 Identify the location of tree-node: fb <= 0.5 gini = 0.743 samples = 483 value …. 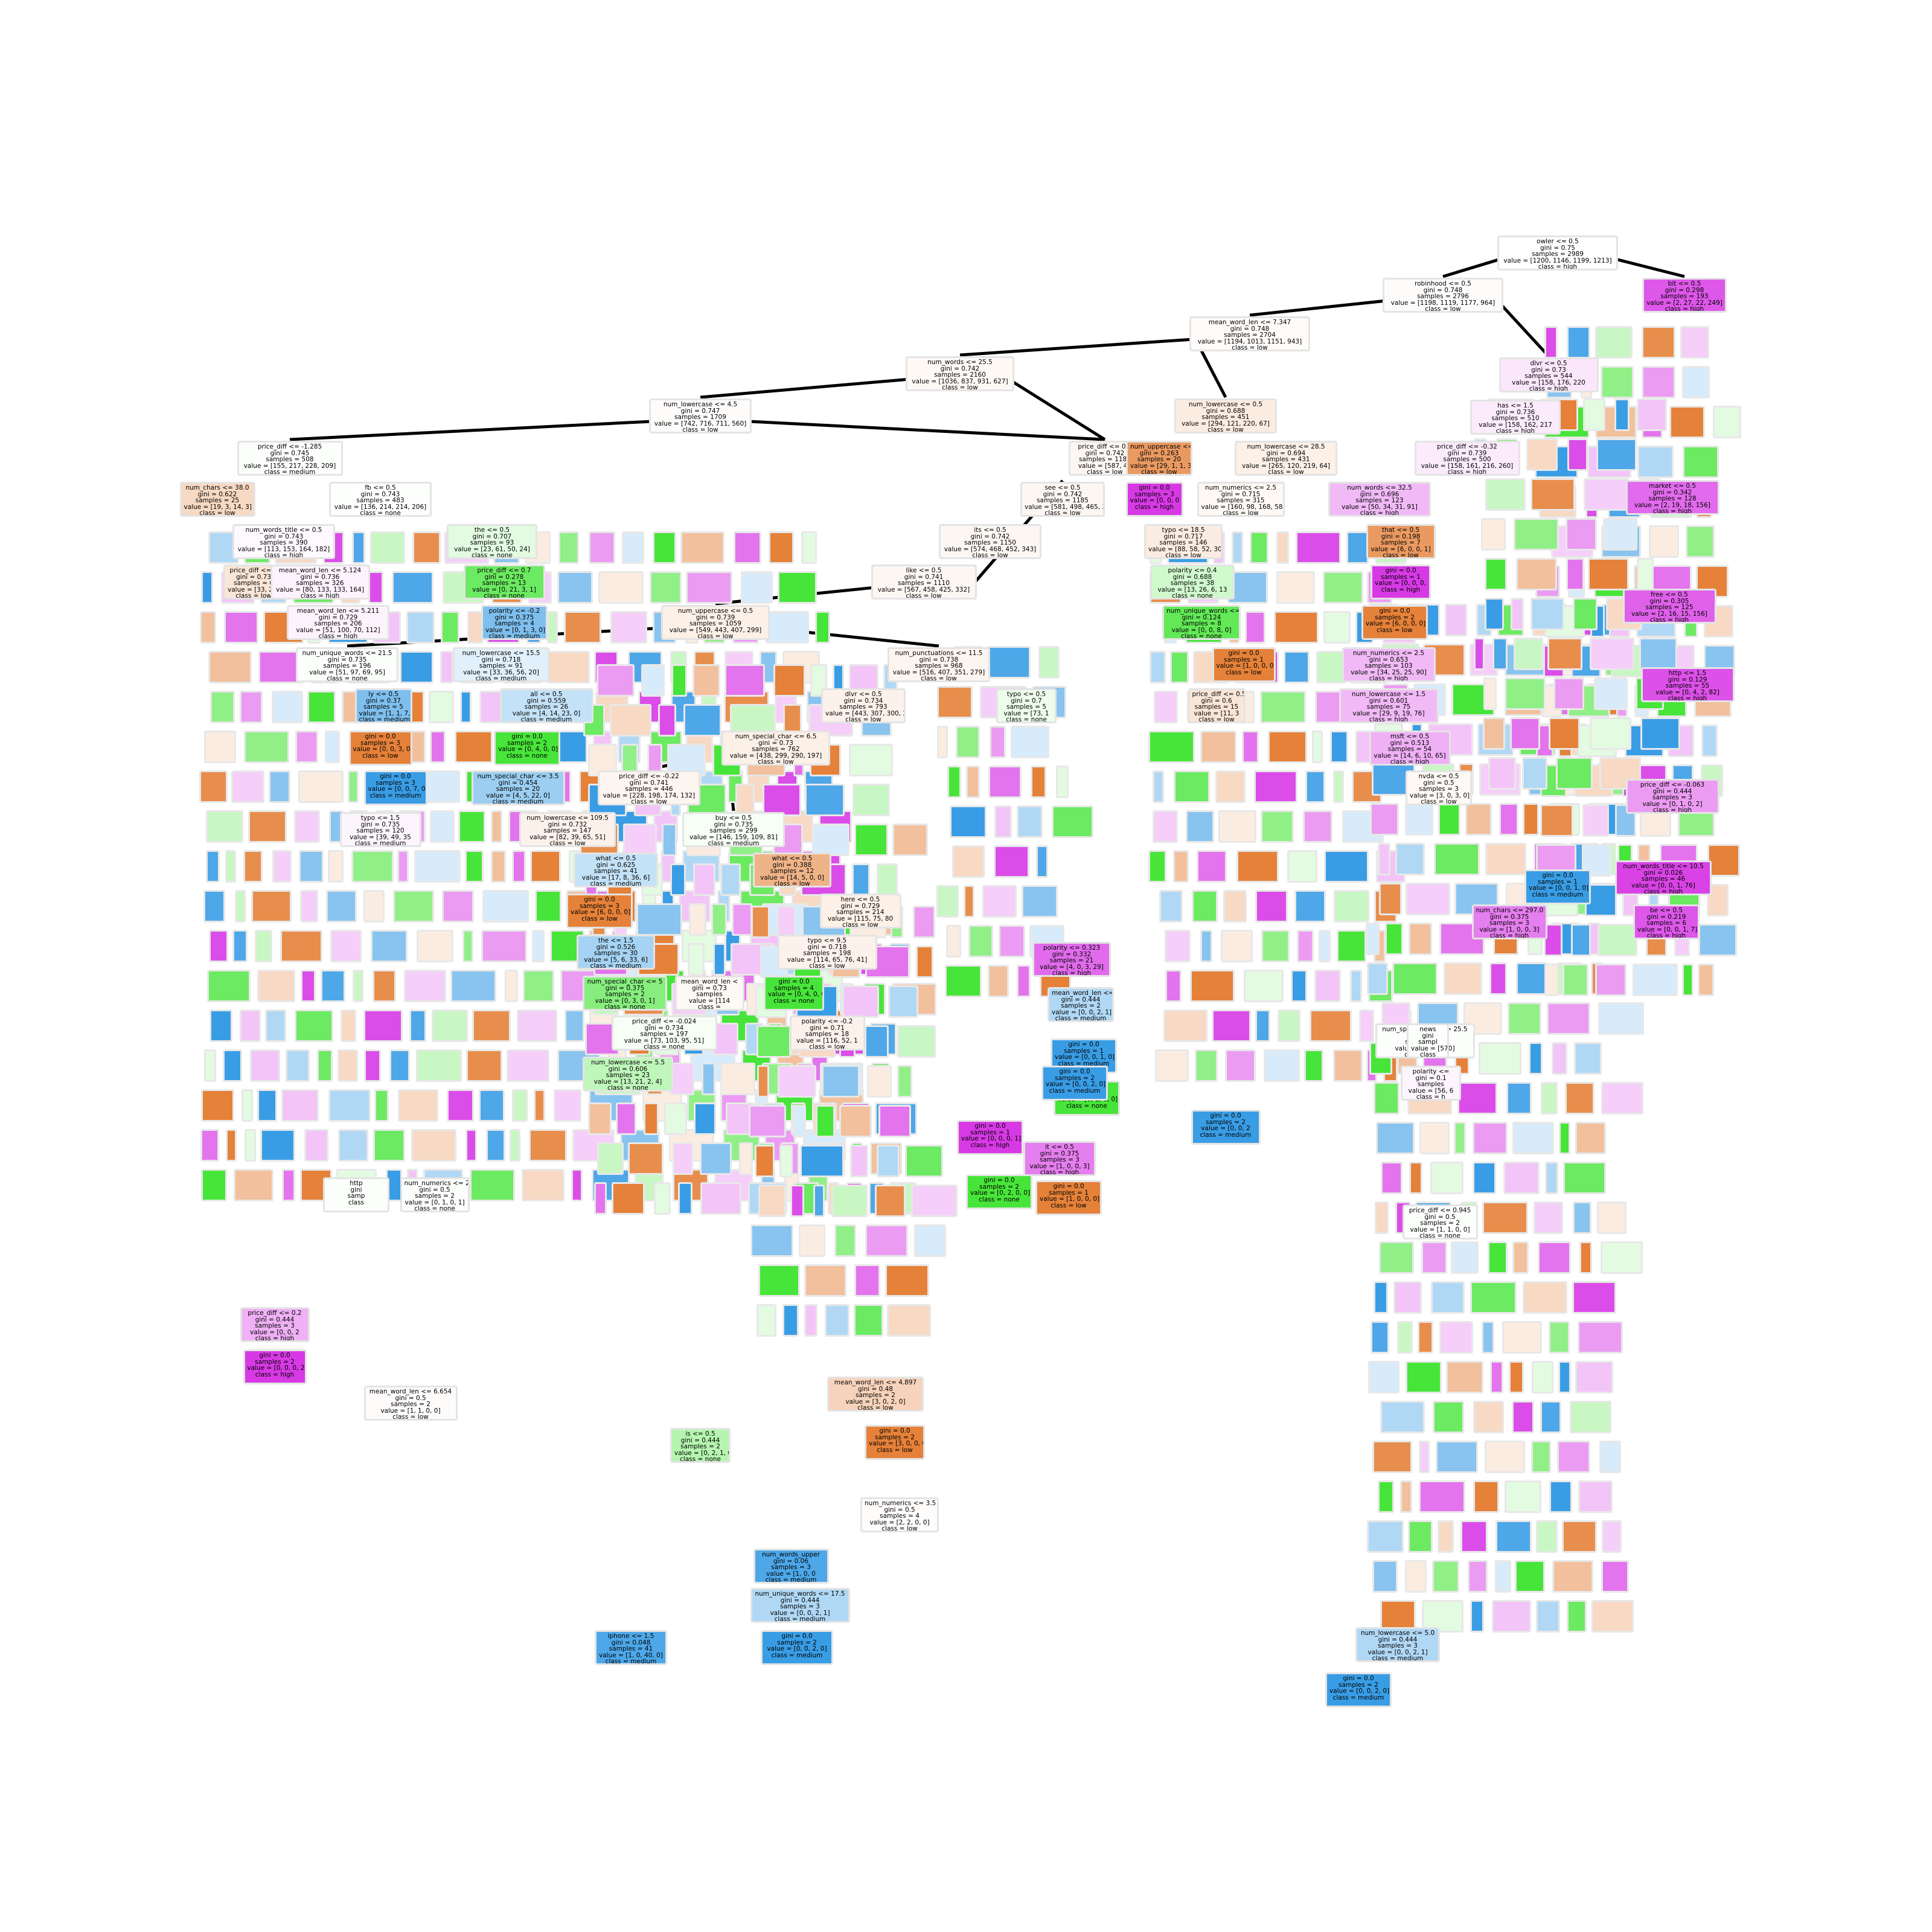
(381, 499).